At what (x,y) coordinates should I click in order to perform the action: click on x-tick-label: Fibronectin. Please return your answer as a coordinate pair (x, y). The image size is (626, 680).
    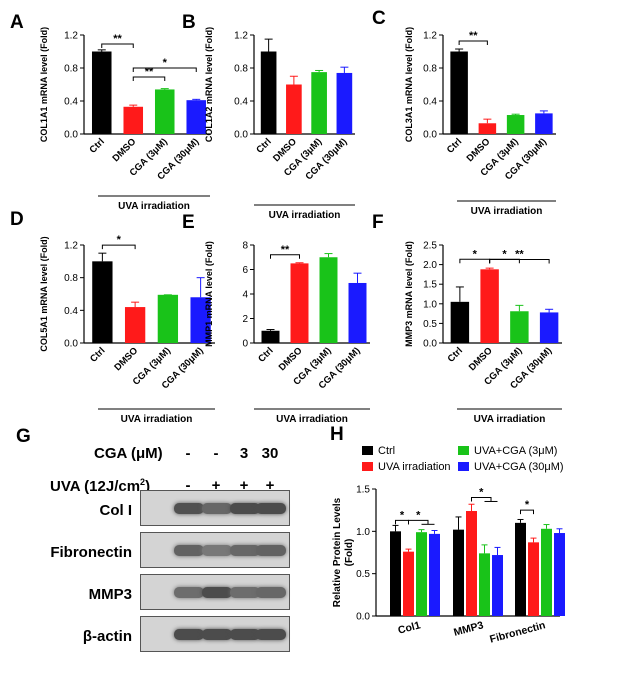
    Looking at the image, I should click on (517, 632).